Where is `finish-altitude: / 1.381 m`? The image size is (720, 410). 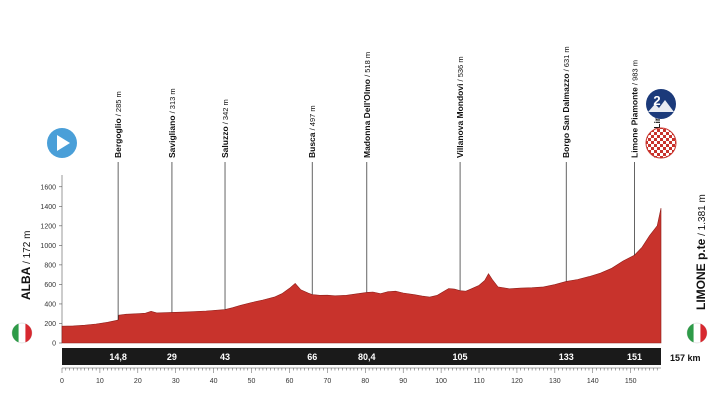
finish-altitude: / 1.381 m is located at coordinates (702, 216).